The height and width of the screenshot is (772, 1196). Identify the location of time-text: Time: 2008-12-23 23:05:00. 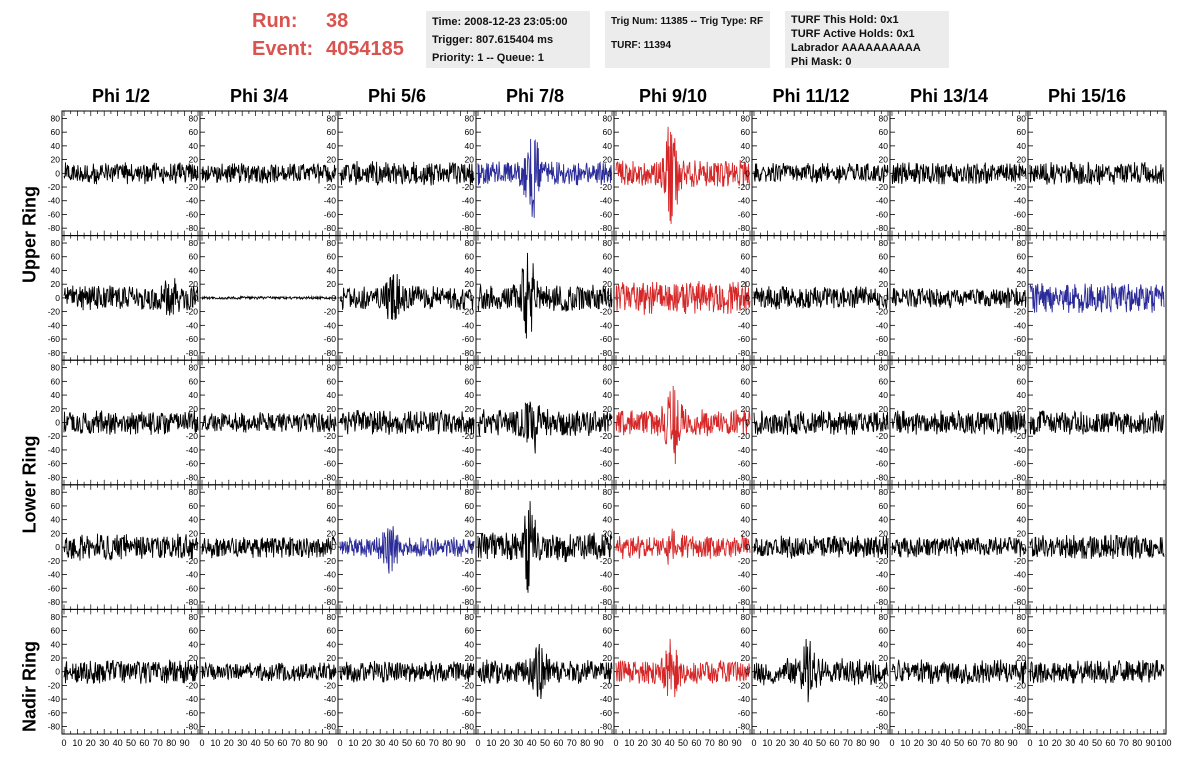
(500, 22).